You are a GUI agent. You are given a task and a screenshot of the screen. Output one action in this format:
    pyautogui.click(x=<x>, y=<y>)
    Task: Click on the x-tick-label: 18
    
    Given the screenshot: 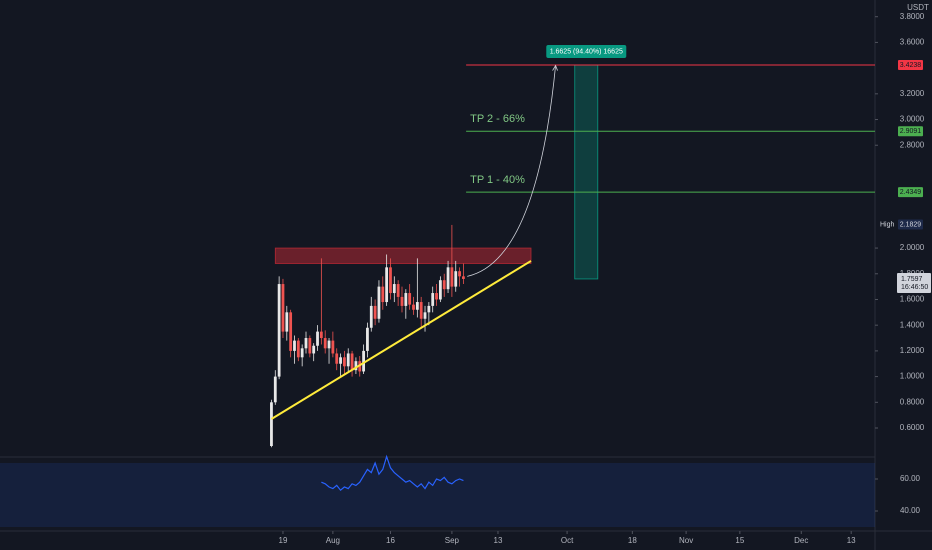 What is the action you would take?
    pyautogui.click(x=632, y=540)
    